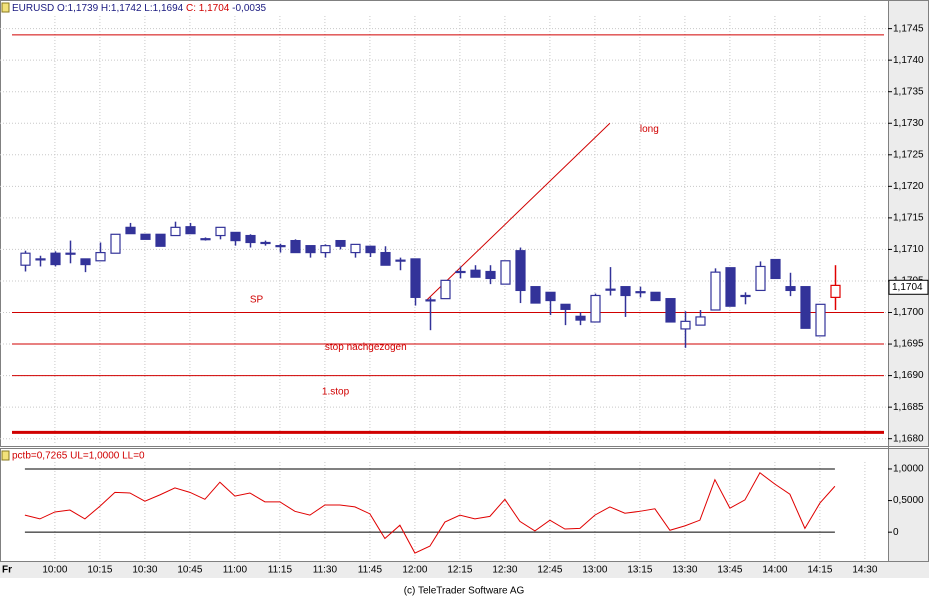 The image size is (929, 598). I want to click on x-tick-label: 10:45, so click(189, 570).